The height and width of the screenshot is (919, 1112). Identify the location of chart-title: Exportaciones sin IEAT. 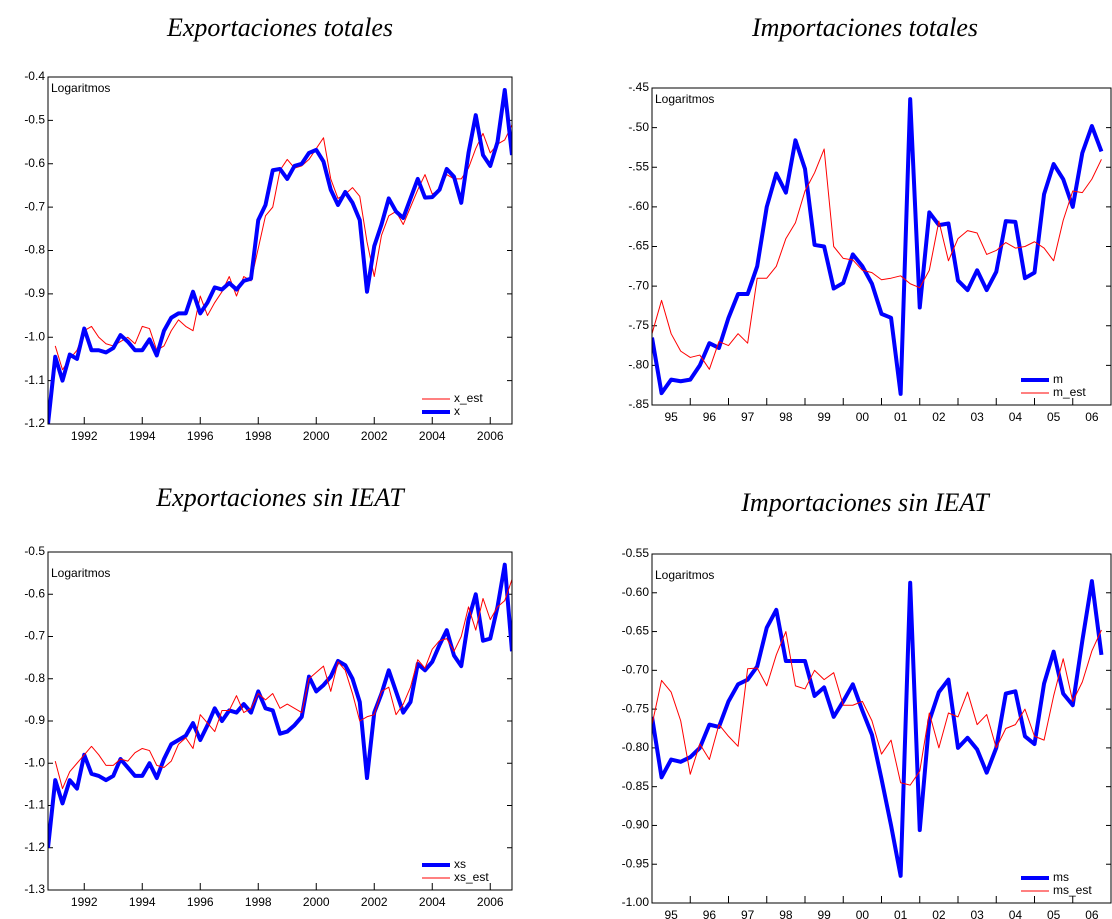
(280, 497).